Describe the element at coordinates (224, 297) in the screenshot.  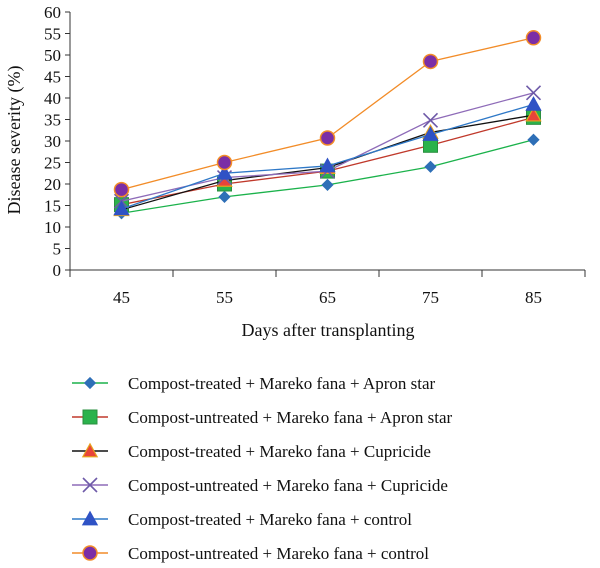
I see `x-tick-label: 55` at that location.